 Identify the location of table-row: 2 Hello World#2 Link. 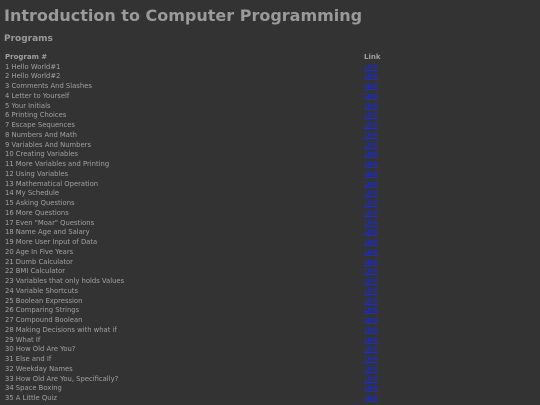
(270, 77).